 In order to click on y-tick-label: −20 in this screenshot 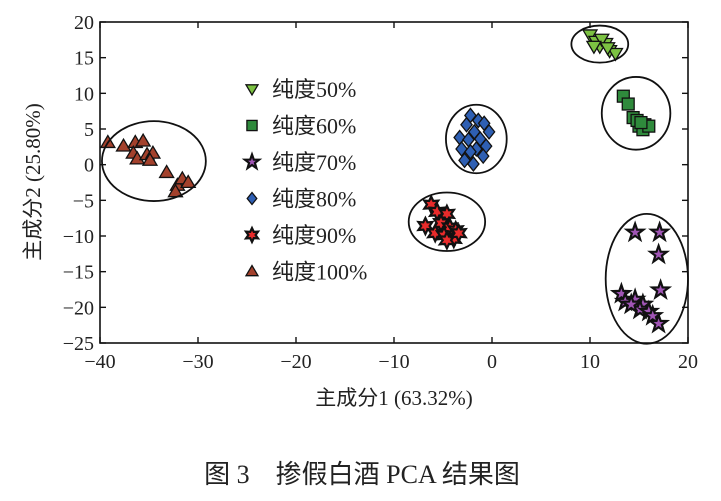, I will do `click(78, 308)`.